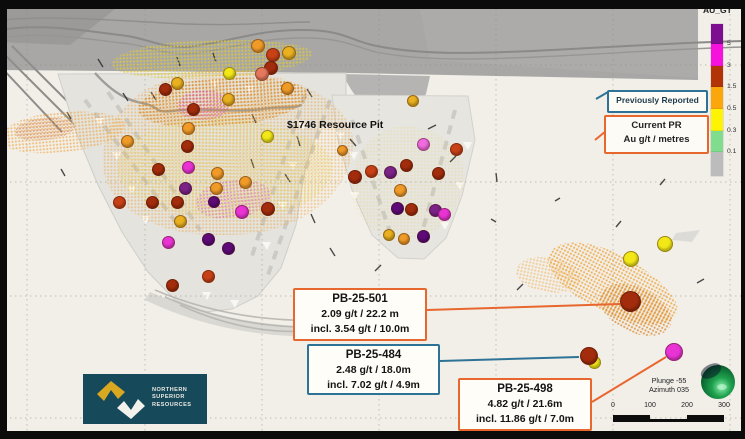  Describe the element at coordinates (729, 65) in the screenshot. I see `legend-tick-label: 3` at that location.